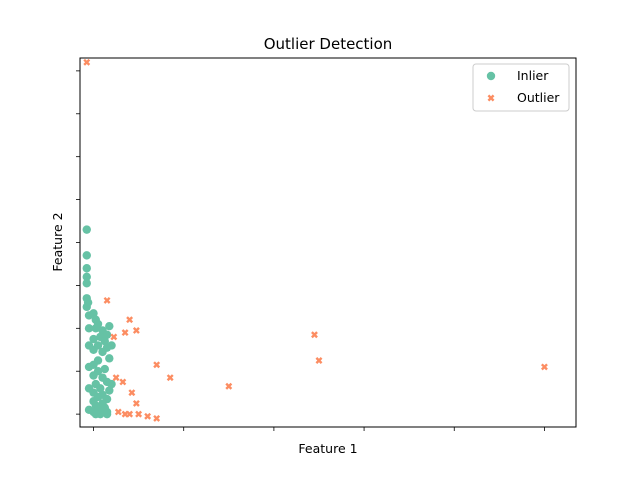  Describe the element at coordinates (533, 75) in the screenshot. I see `legend-label-inlier: Inlier` at that location.